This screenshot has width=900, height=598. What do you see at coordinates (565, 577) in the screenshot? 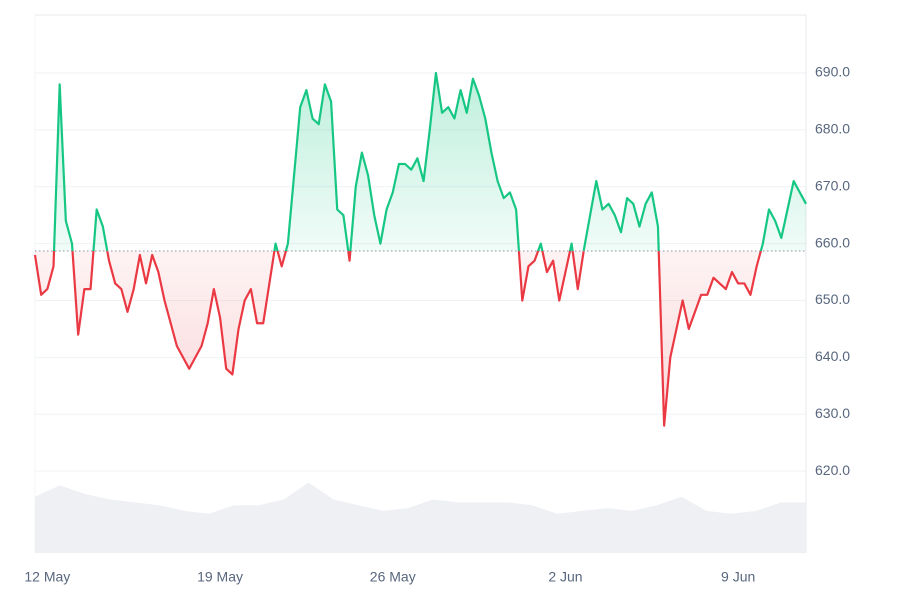
I see `x-tick-label: 2 Jun` at bounding box center [565, 577].